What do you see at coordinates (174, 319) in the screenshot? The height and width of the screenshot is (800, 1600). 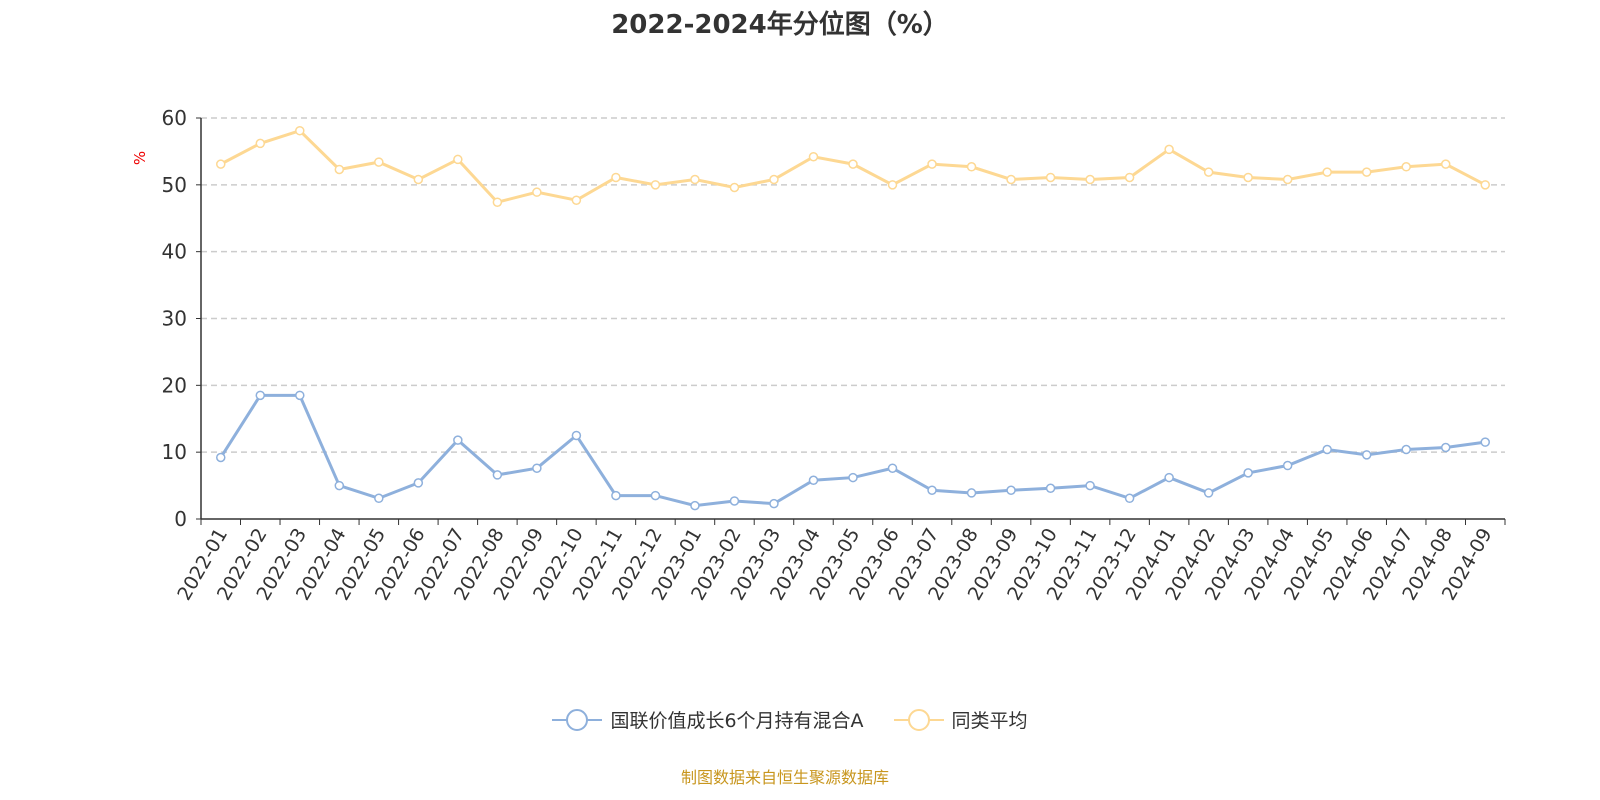 I see `y-tick-label: 30` at bounding box center [174, 319].